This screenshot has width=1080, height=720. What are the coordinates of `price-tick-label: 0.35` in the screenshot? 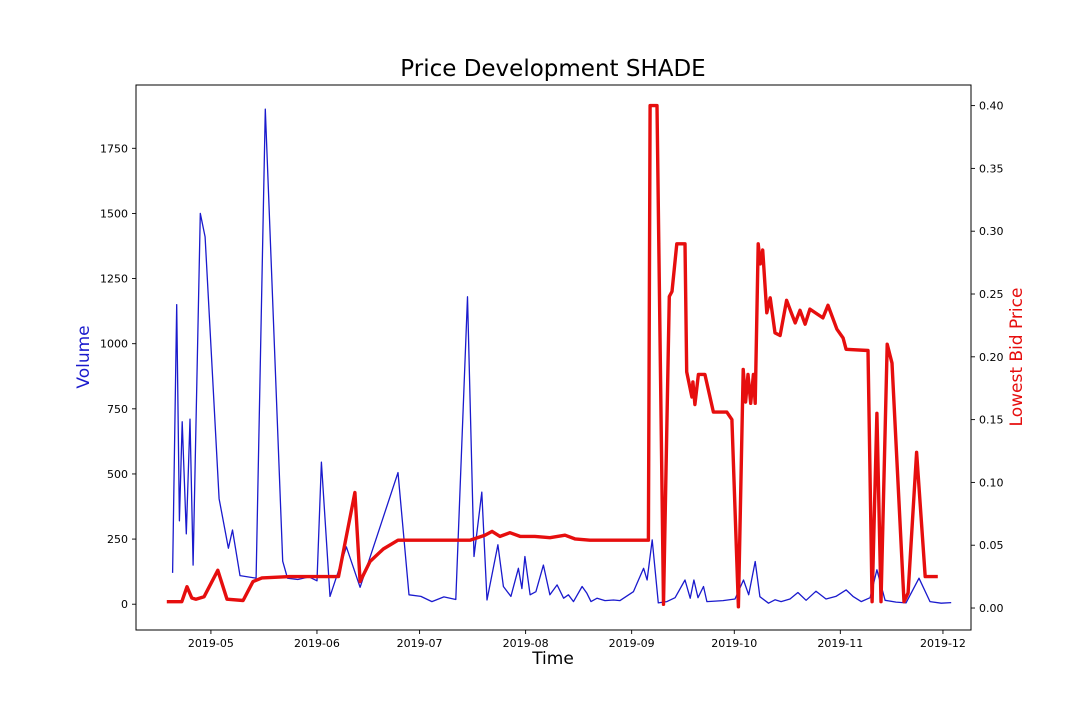 It's located at (991, 168).